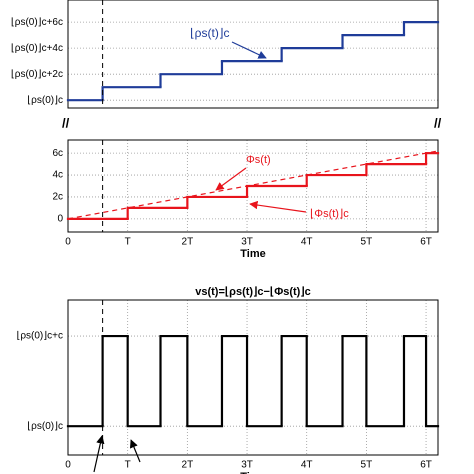  What do you see at coordinates (258, 160) in the screenshot?
I see `annotation: Φs(t)` at bounding box center [258, 160].